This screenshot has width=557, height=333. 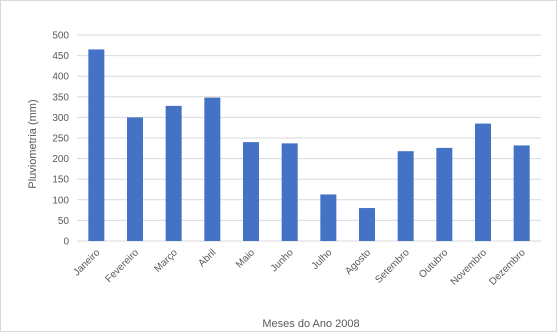 I want to click on bar-fevereiro, so click(x=135, y=179).